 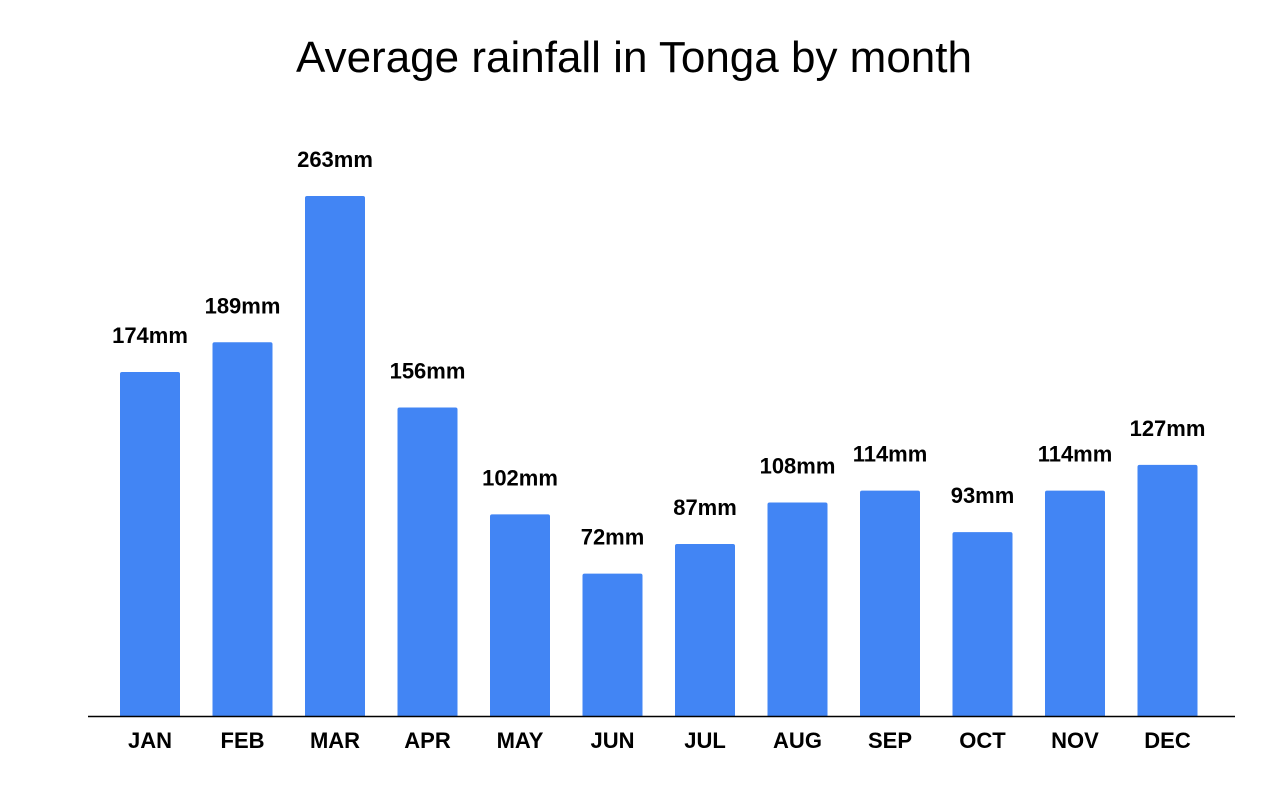 I want to click on x-tick-label-mar: MAR, so click(x=335, y=740).